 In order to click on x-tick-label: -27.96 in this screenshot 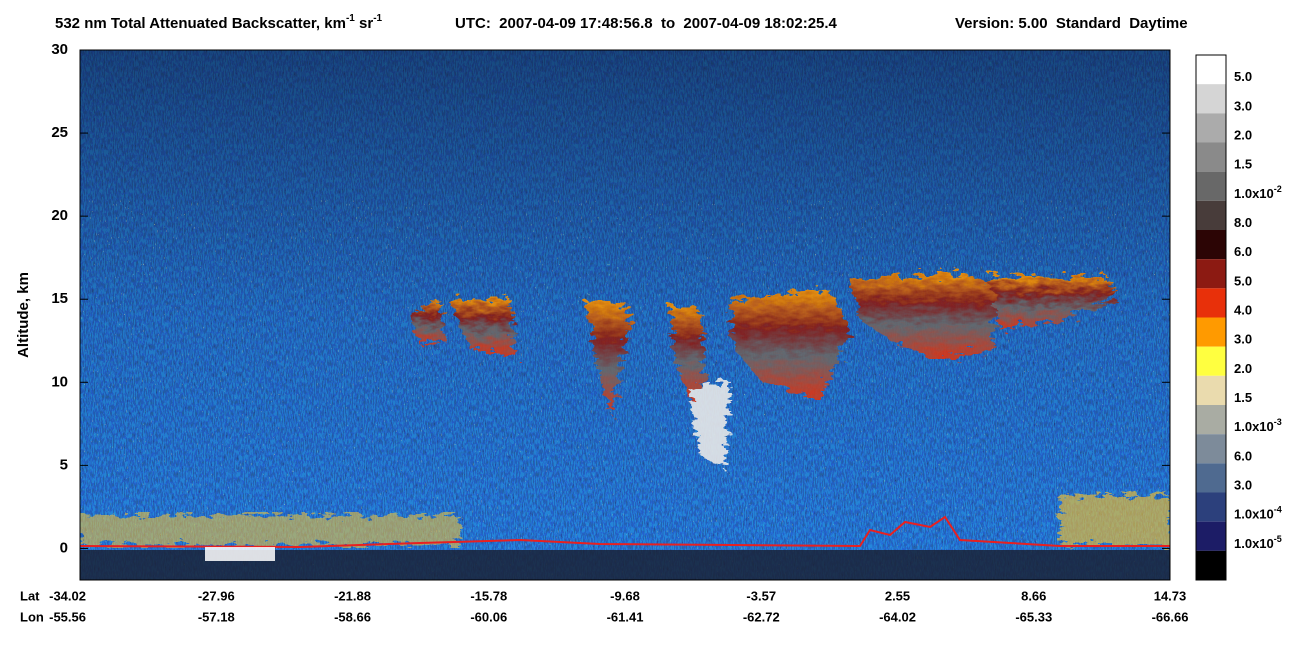, I will do `click(216, 595)`.